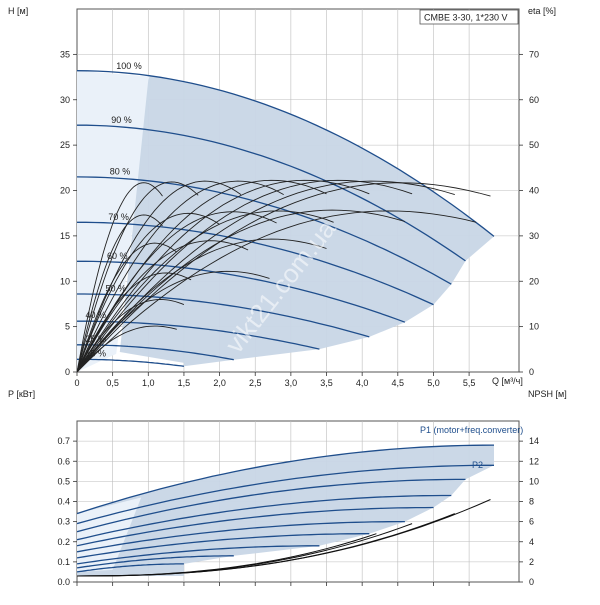 The height and width of the screenshot is (605, 600). What do you see at coordinates (534, 281) in the screenshot?
I see `y2-tick-label: 20` at bounding box center [534, 281].